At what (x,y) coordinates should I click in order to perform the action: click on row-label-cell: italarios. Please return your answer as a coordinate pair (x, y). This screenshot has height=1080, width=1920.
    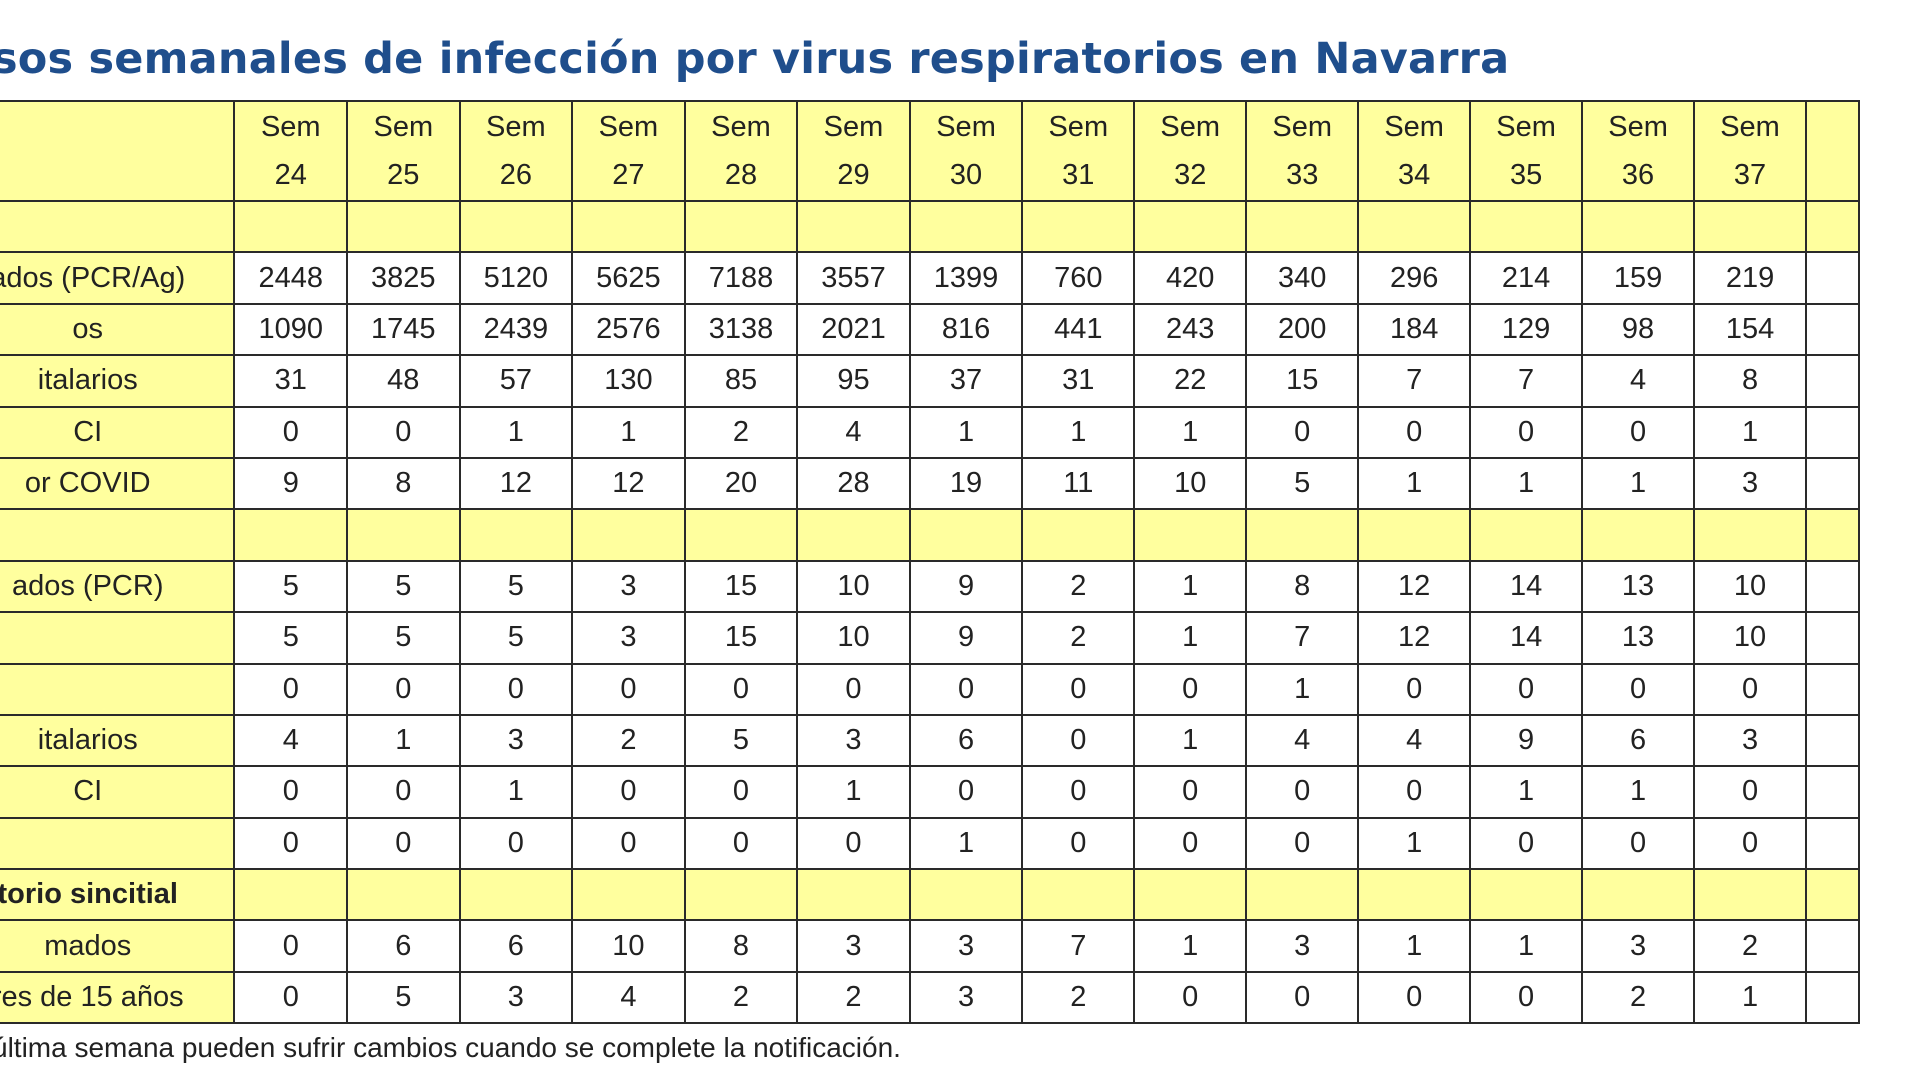
    Looking at the image, I should click on (118, 740).